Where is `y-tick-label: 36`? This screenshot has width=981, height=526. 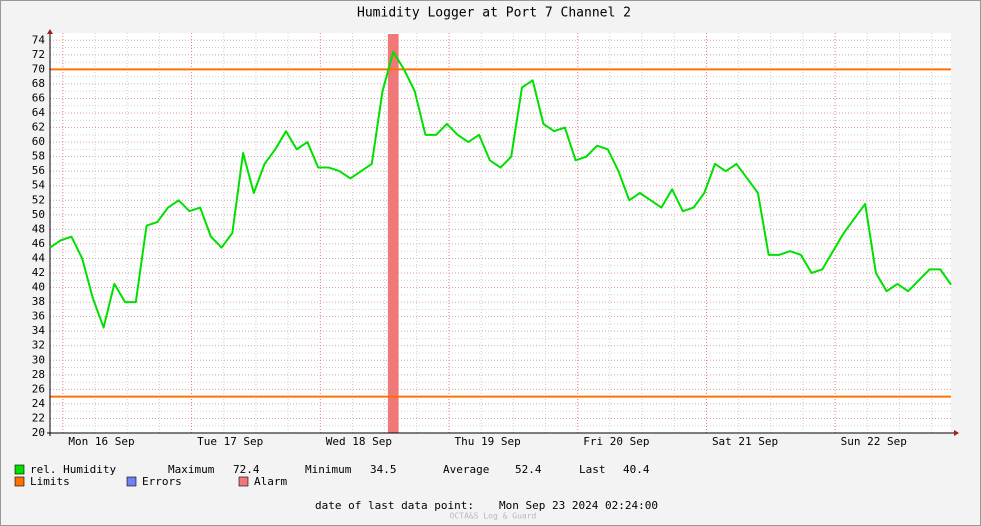
y-tick-label: 36 is located at coordinates (38, 316).